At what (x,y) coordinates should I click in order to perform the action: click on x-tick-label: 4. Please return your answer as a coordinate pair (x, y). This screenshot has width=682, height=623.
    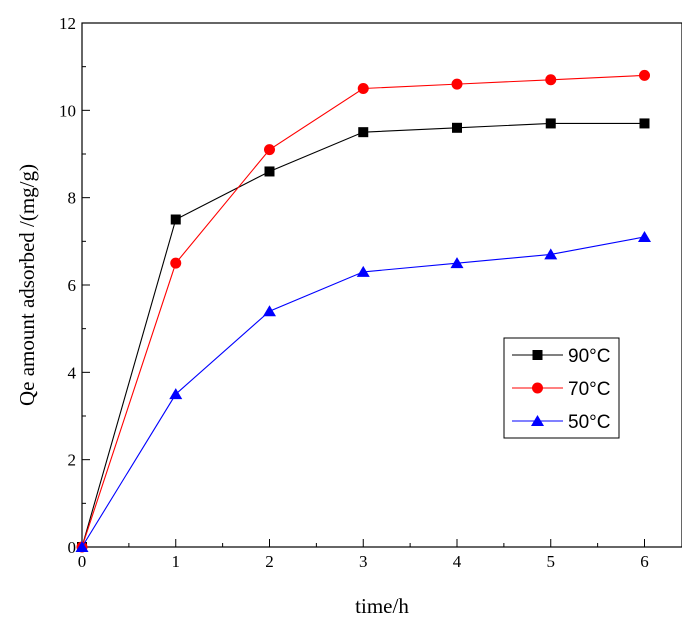
    Looking at the image, I should click on (457, 561).